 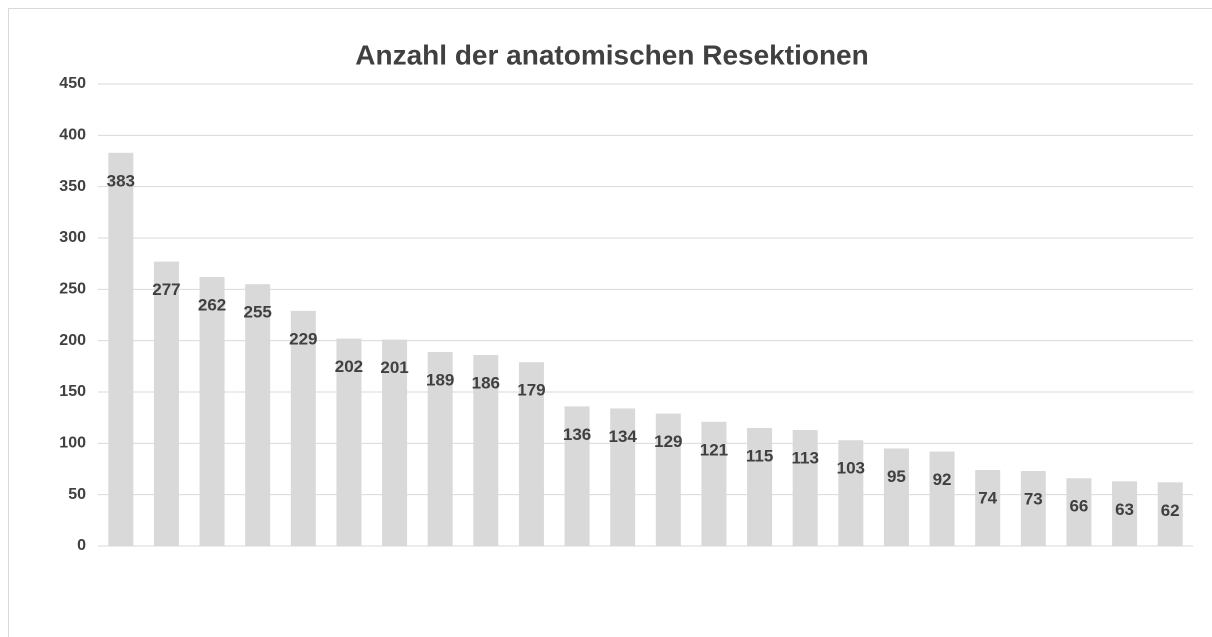 What do you see at coordinates (77, 494) in the screenshot?
I see `y-tick-label: 50` at bounding box center [77, 494].